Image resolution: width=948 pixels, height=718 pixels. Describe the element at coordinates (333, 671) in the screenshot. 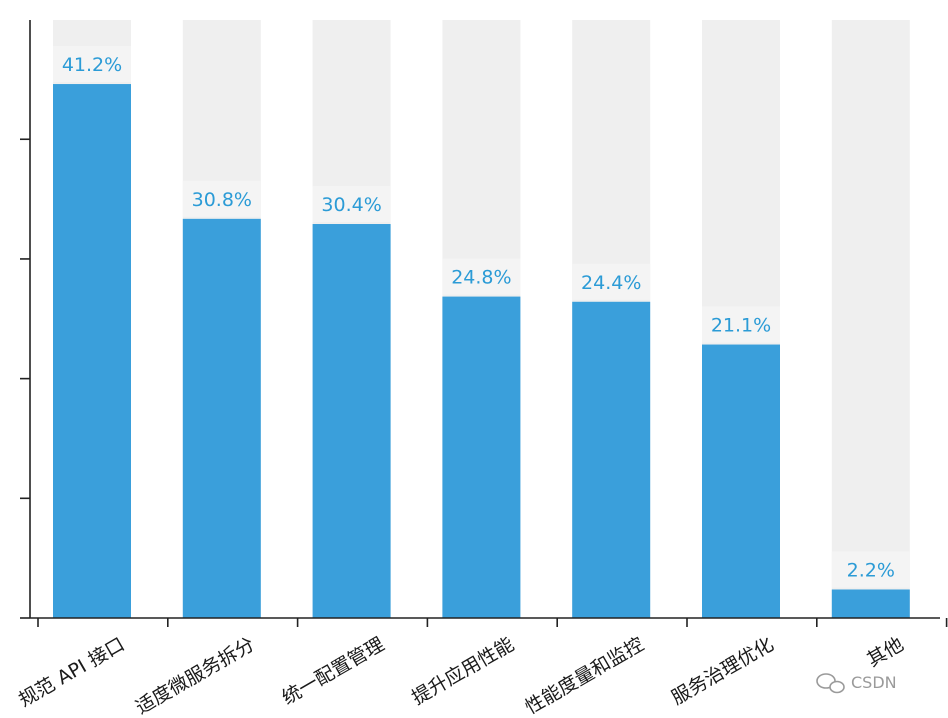

I see `category-label: 统一配置管理` at that location.